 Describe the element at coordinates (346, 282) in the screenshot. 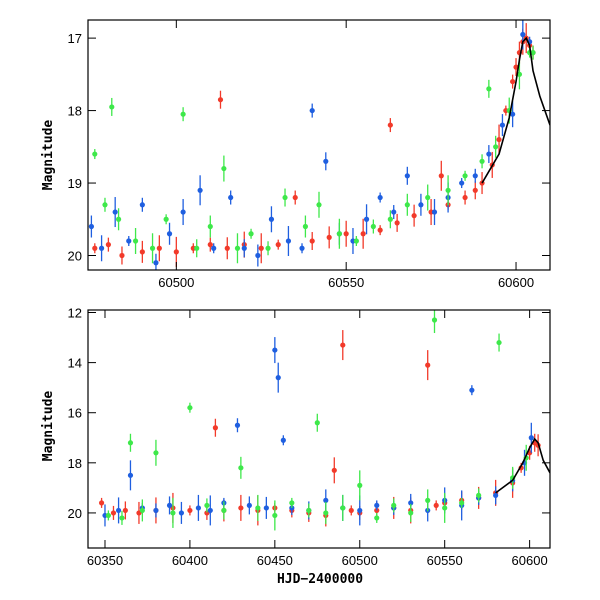

I see `x-tick-label: 60550` at that location.